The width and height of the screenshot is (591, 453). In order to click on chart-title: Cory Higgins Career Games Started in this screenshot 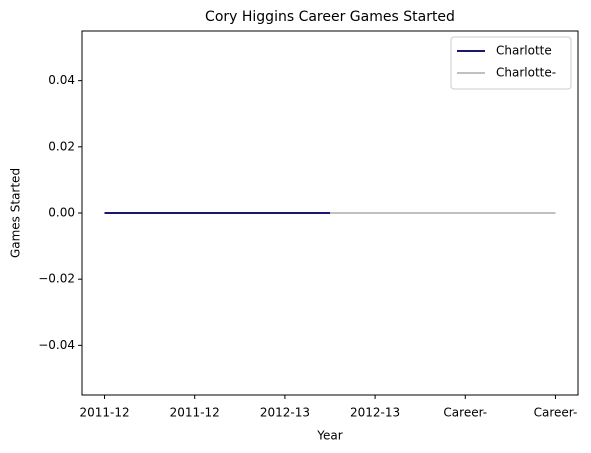, I will do `click(330, 17)`.